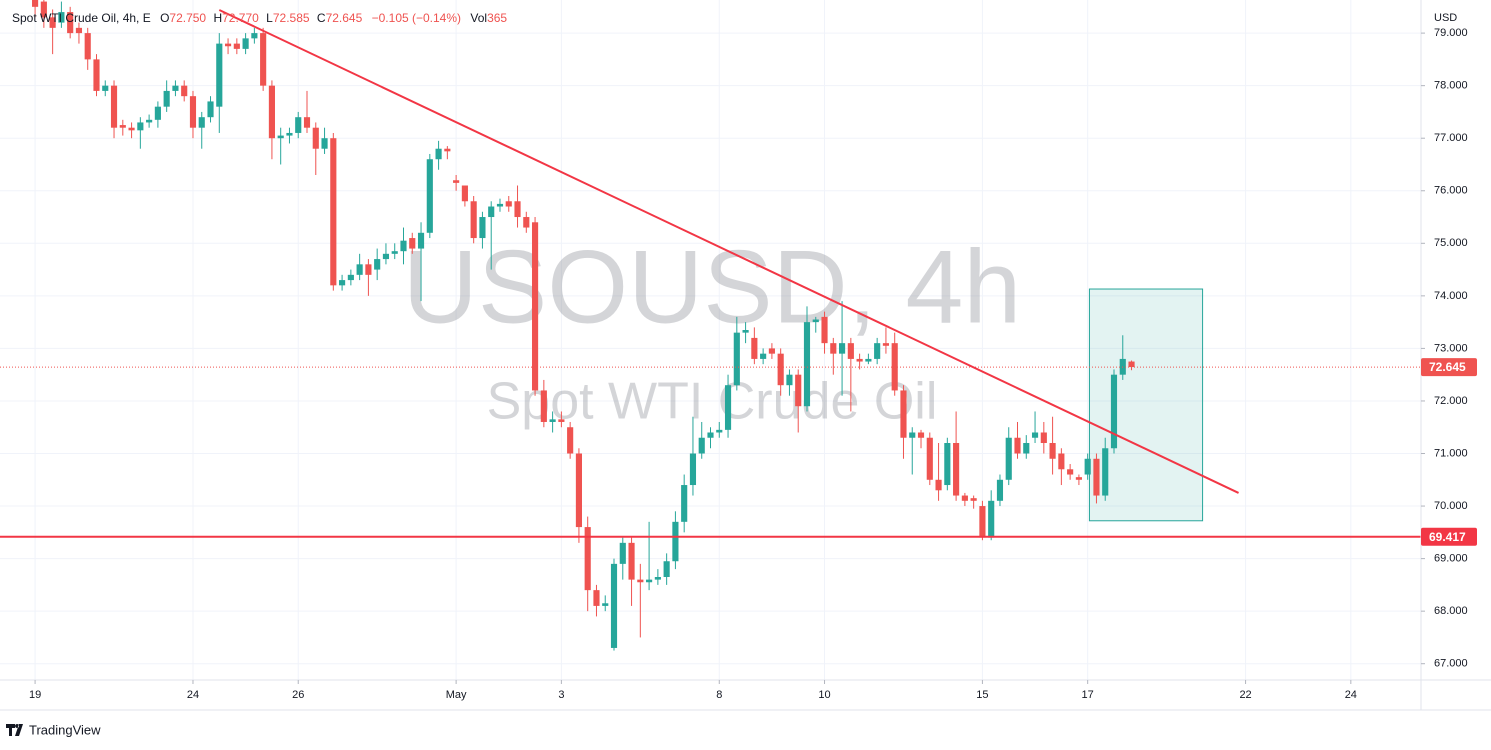 This screenshot has height=750, width=1491. Describe the element at coordinates (456, 695) in the screenshot. I see `x-tick-label: May` at that location.